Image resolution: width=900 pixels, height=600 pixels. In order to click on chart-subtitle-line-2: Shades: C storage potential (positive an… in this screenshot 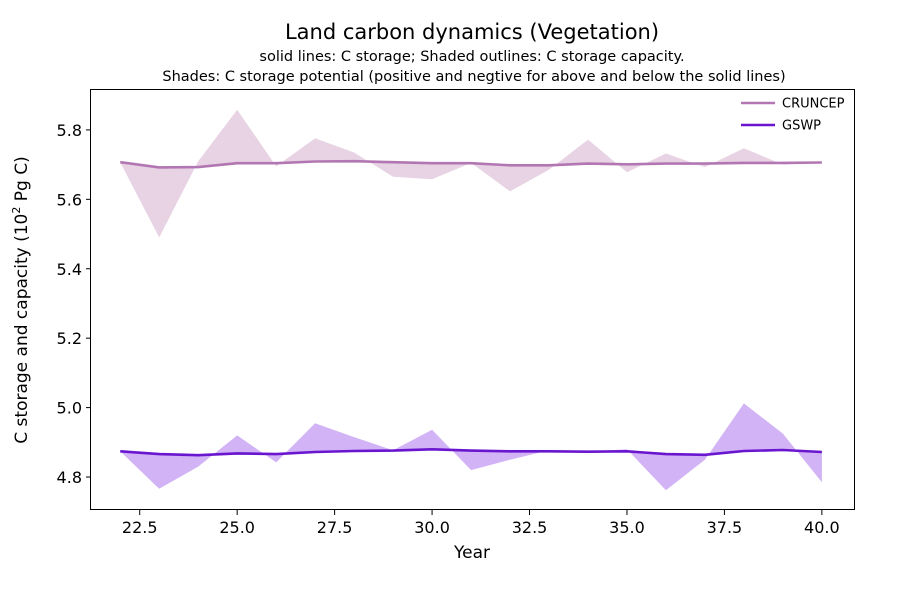, I will do `click(473, 77)`.